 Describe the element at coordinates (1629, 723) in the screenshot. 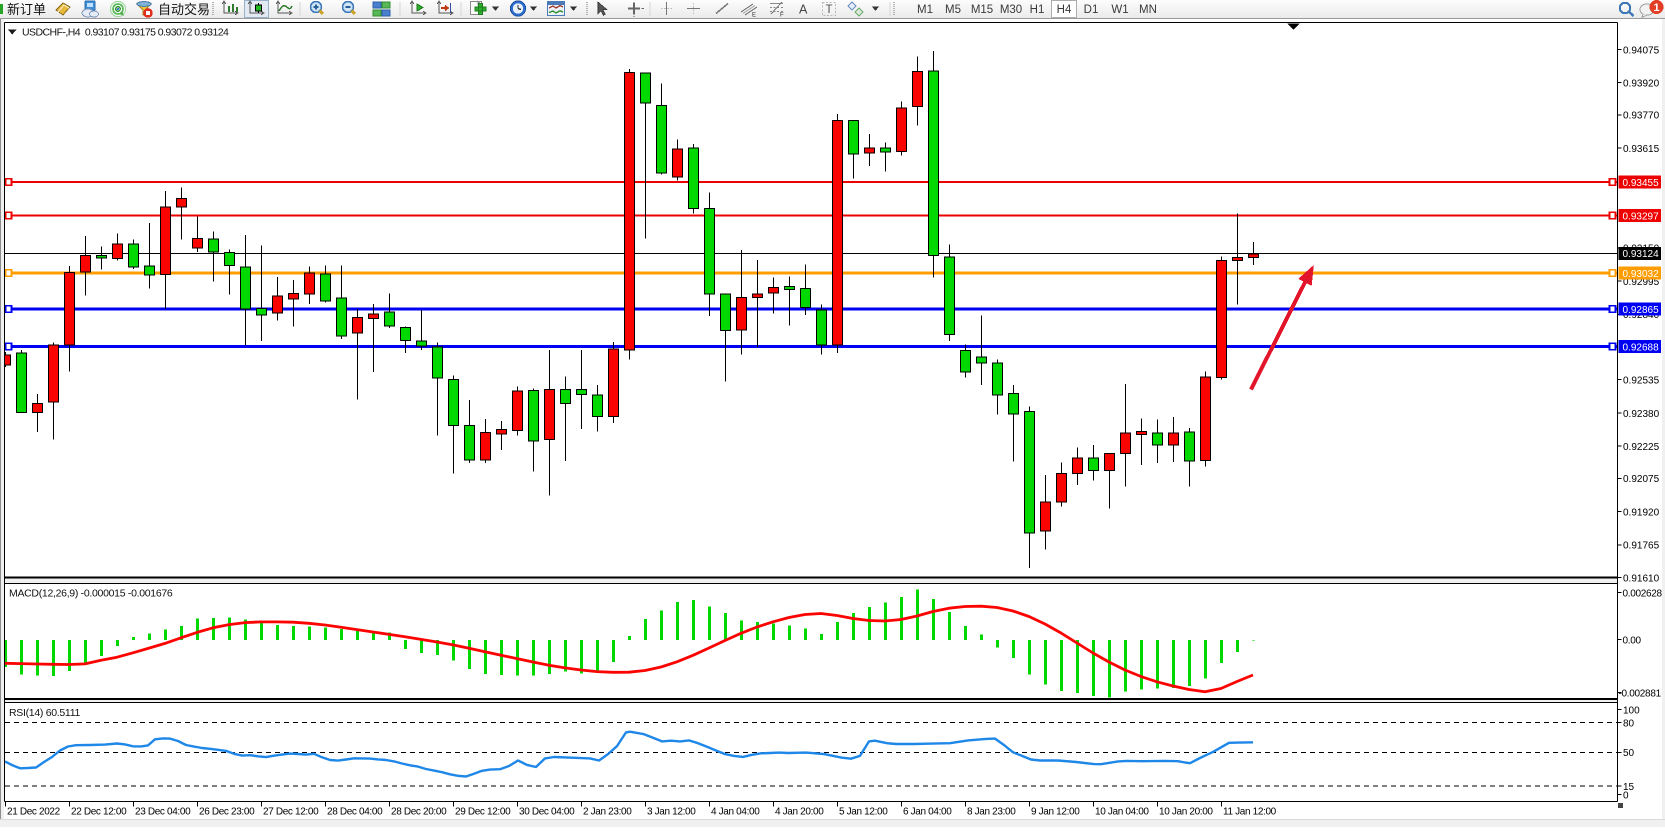

I see `svg-text: 80` at that location.